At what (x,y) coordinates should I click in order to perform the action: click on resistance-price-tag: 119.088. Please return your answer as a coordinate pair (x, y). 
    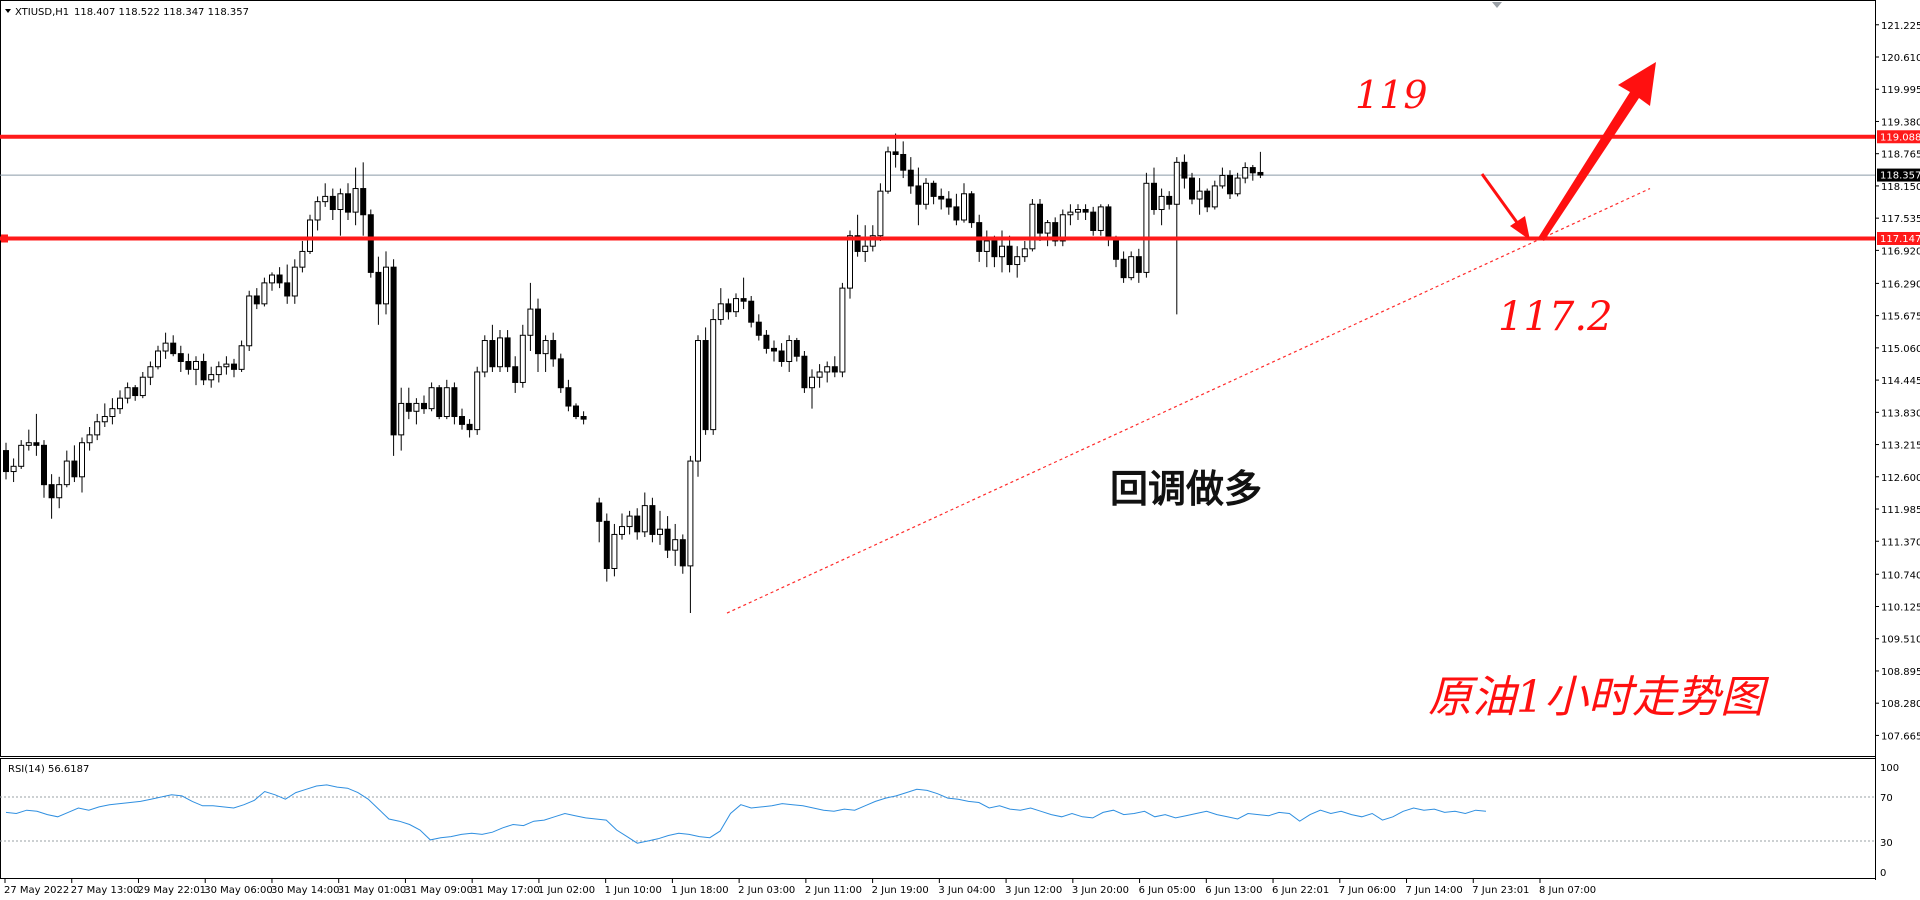
    Looking at the image, I should click on (1898, 137).